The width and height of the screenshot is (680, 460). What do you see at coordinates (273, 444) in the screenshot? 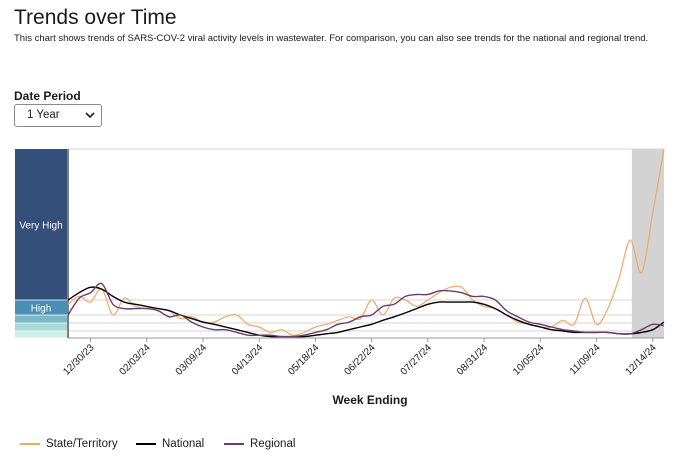
I see `legend-label-regional: Regional` at bounding box center [273, 444].